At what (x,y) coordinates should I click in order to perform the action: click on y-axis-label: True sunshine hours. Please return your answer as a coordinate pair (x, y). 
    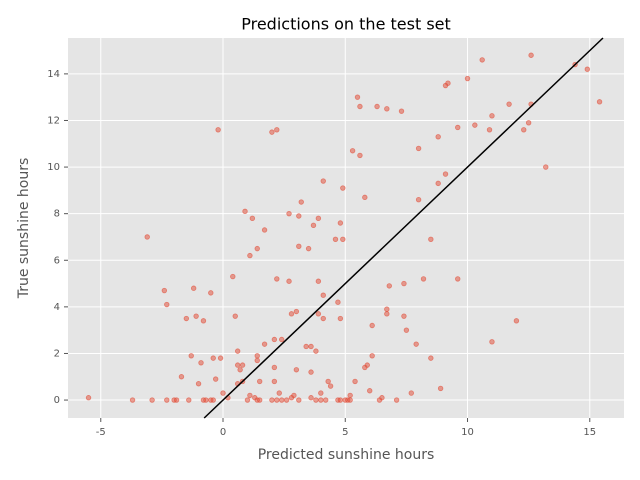
    Looking at the image, I should click on (24, 229).